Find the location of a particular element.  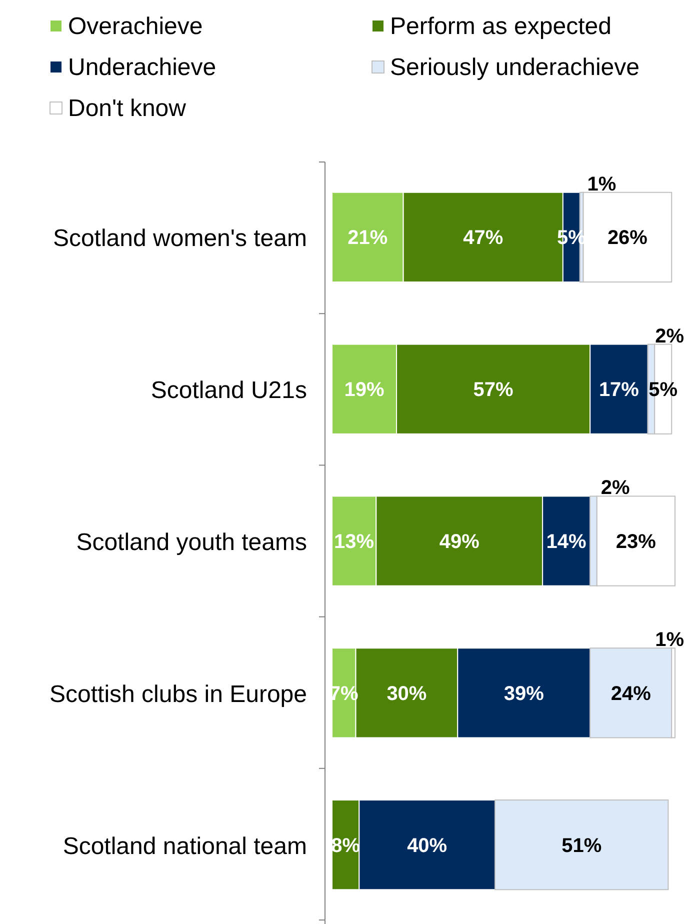

data-label: 39% is located at coordinates (524, 693).